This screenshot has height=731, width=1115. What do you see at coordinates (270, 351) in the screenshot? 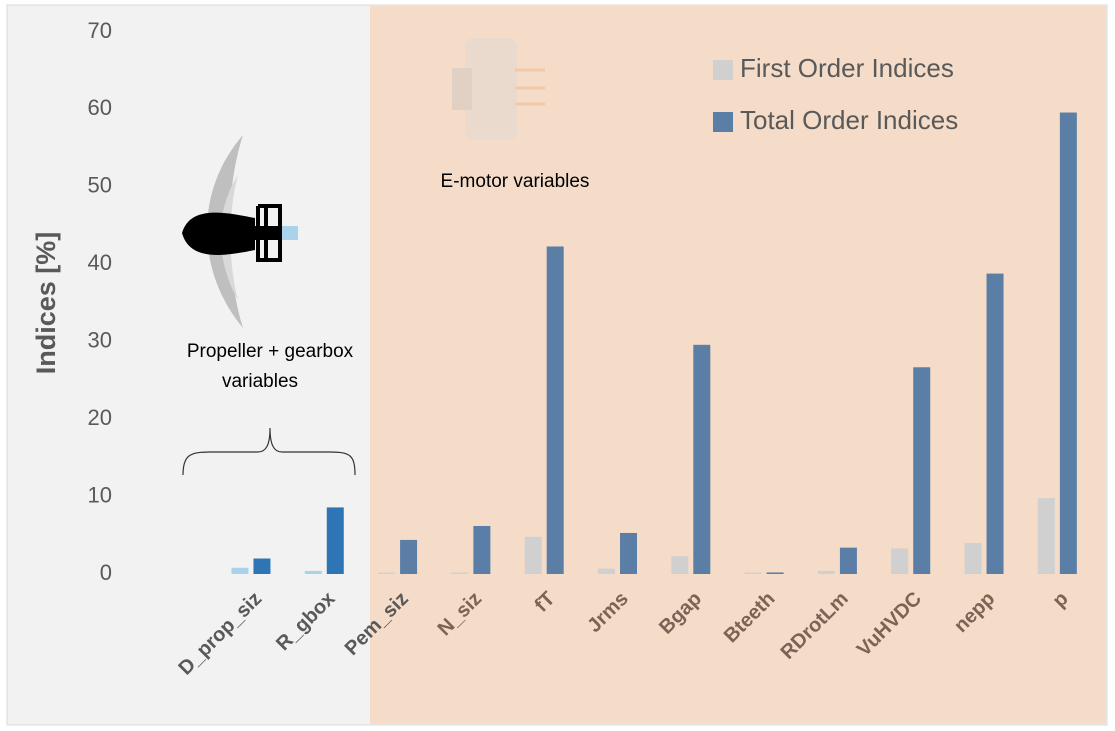
I see `annotation: Propeller + gearbox` at bounding box center [270, 351].